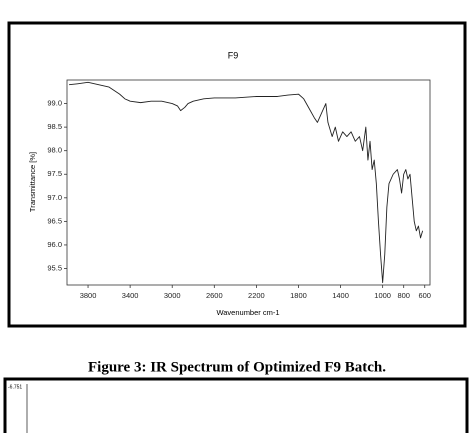  What do you see at coordinates (424, 295) in the screenshot?
I see `x-tick-label: 600` at bounding box center [424, 295].